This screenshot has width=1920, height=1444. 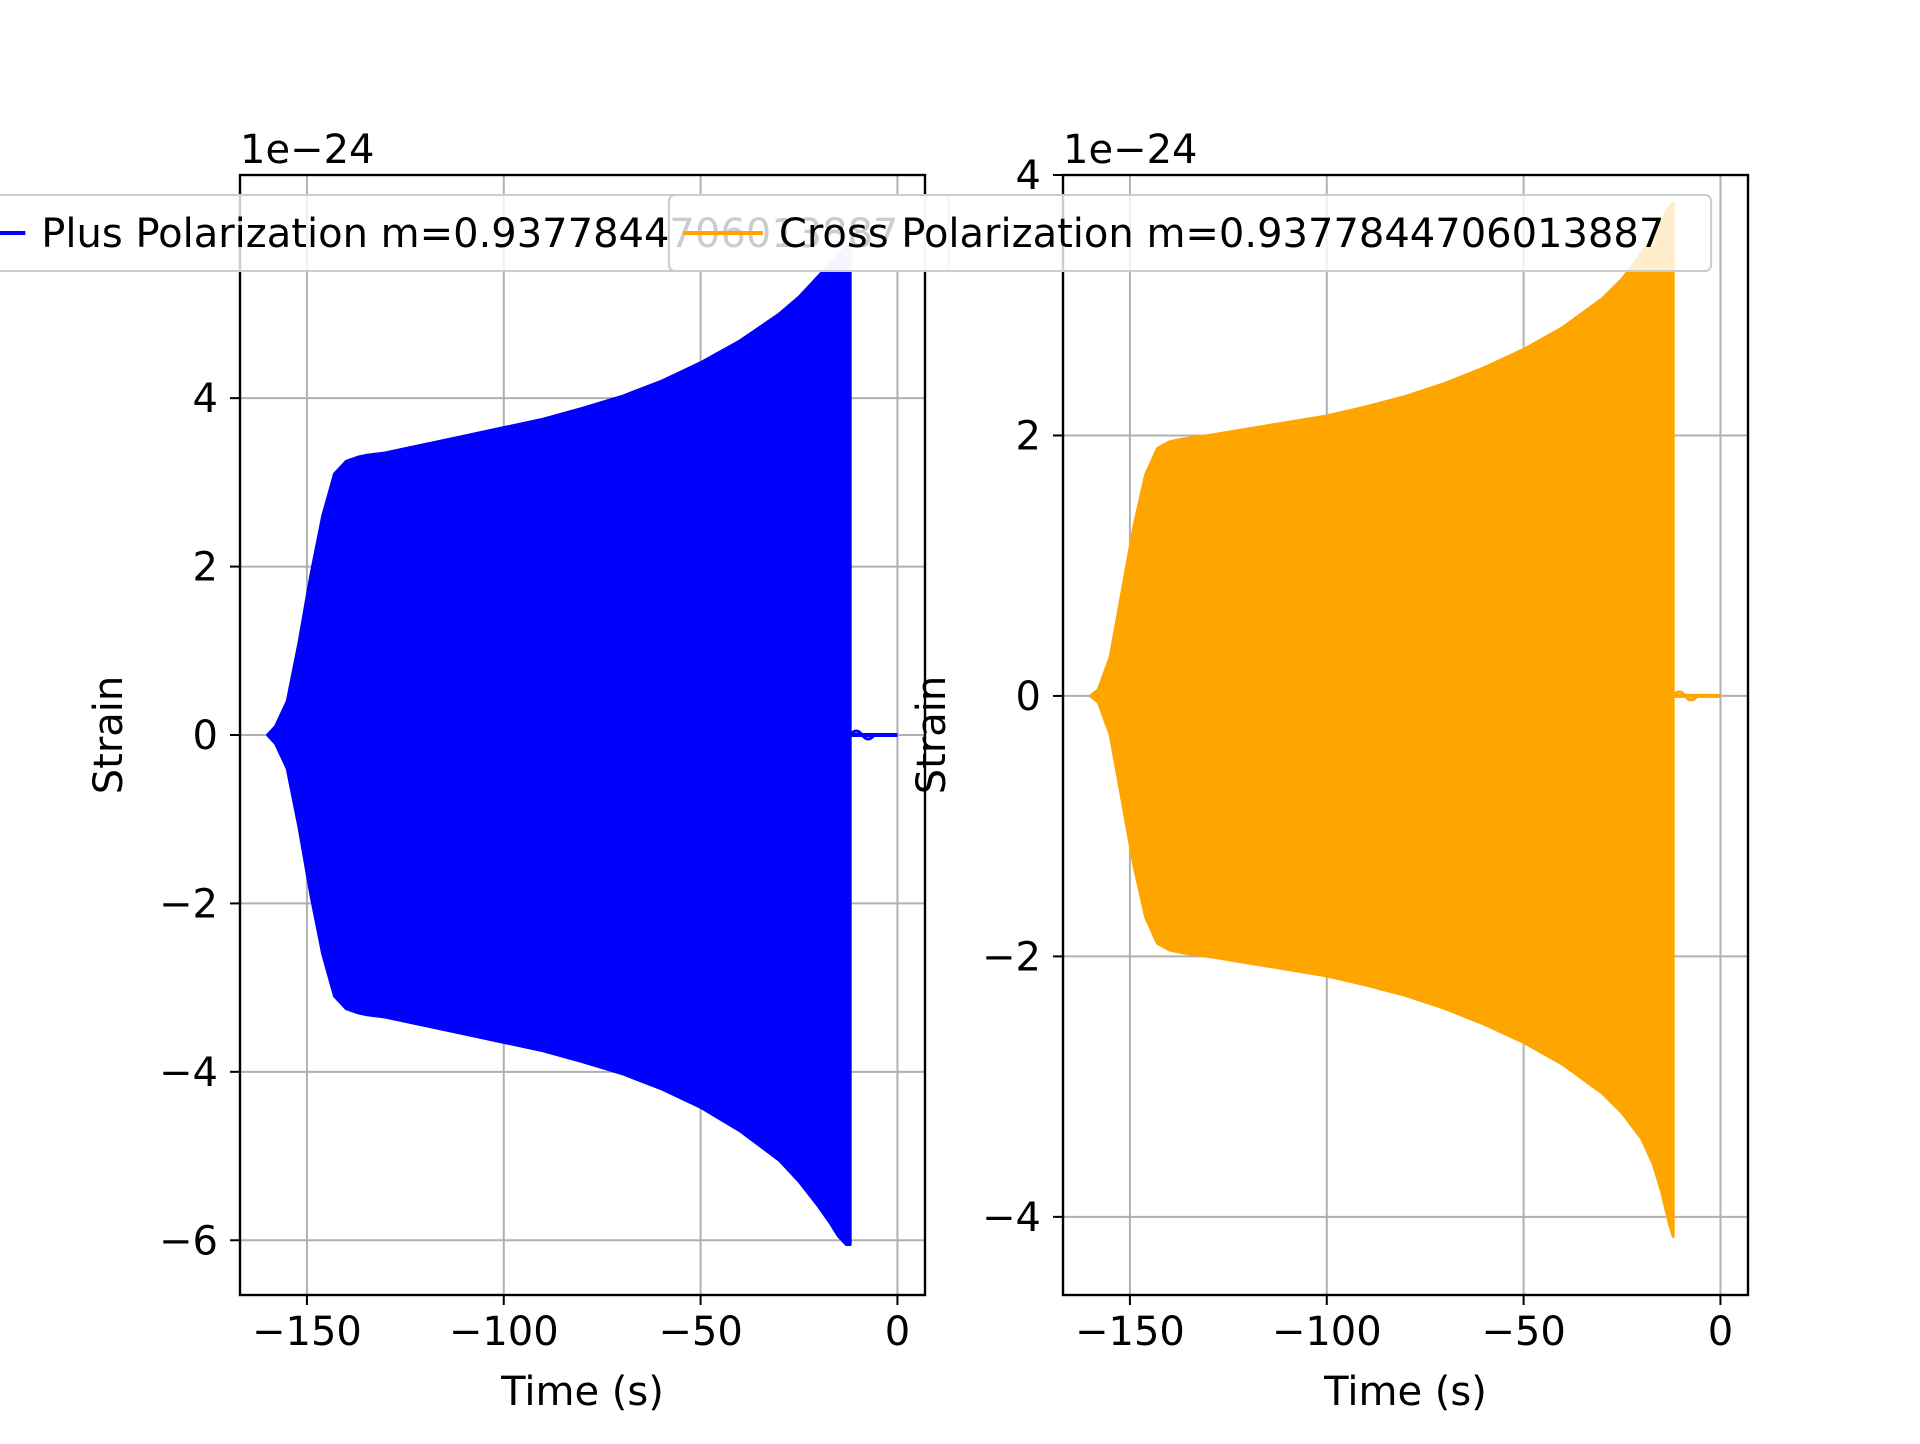 I want to click on legend-label: Cross Polarization m=0.9377844706013887, so click(x=1221, y=234).